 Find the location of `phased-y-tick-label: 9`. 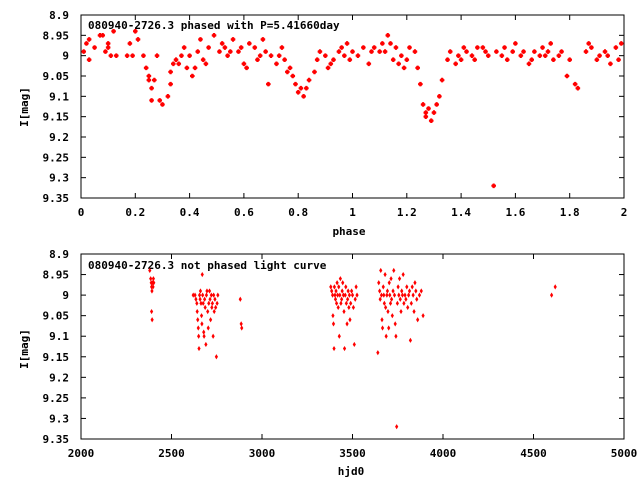

phased-y-tick-label: 9 is located at coordinates (65, 56).